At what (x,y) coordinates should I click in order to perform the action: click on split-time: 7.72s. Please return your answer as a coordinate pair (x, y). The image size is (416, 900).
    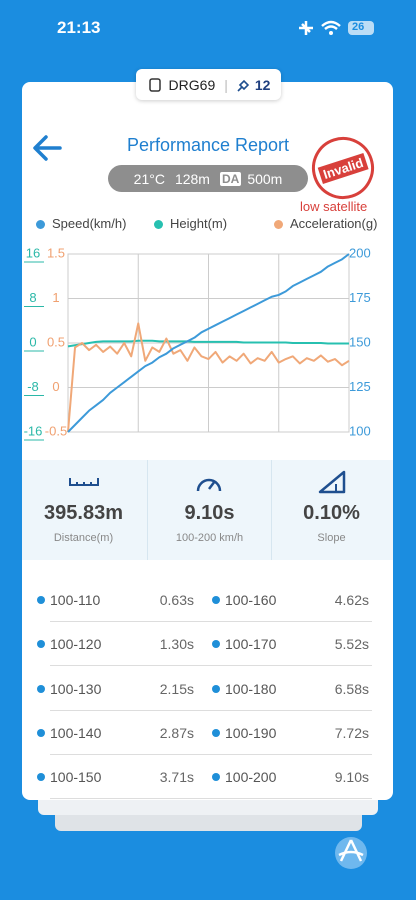
    Looking at the image, I should click on (351, 733).